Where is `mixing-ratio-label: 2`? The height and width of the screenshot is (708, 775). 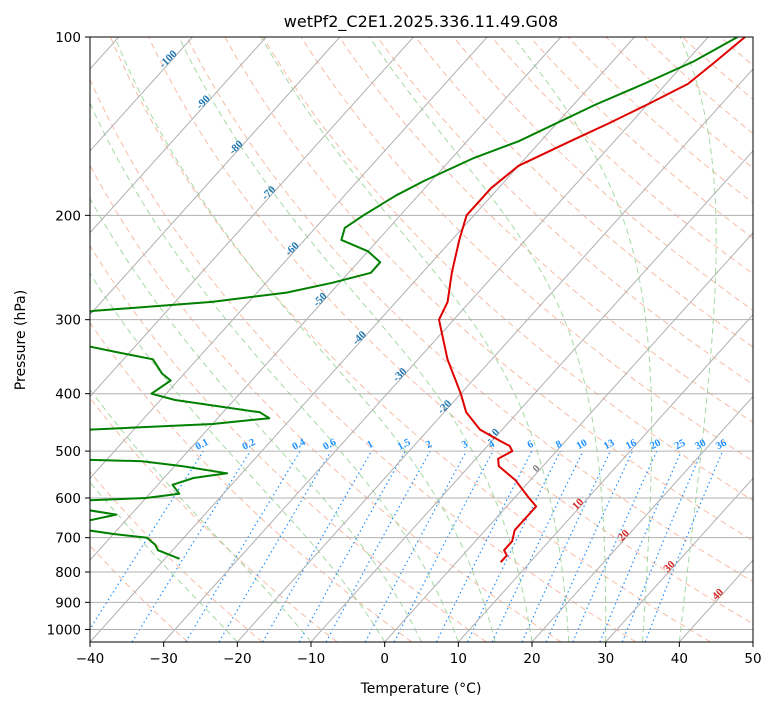 mixing-ratio-label: 2 is located at coordinates (429, 445).